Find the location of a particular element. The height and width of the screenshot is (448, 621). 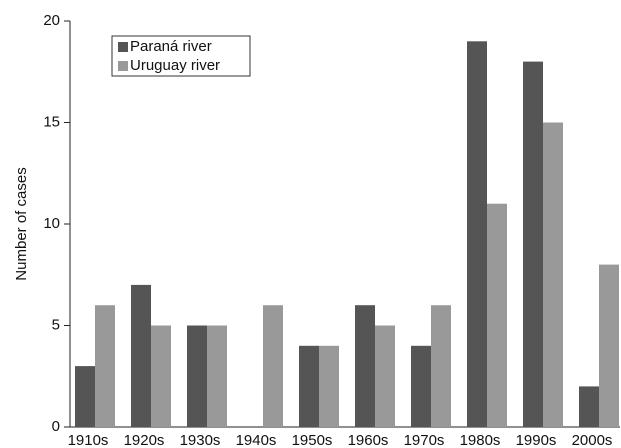

x-tick-label: 2000s is located at coordinates (592, 440).